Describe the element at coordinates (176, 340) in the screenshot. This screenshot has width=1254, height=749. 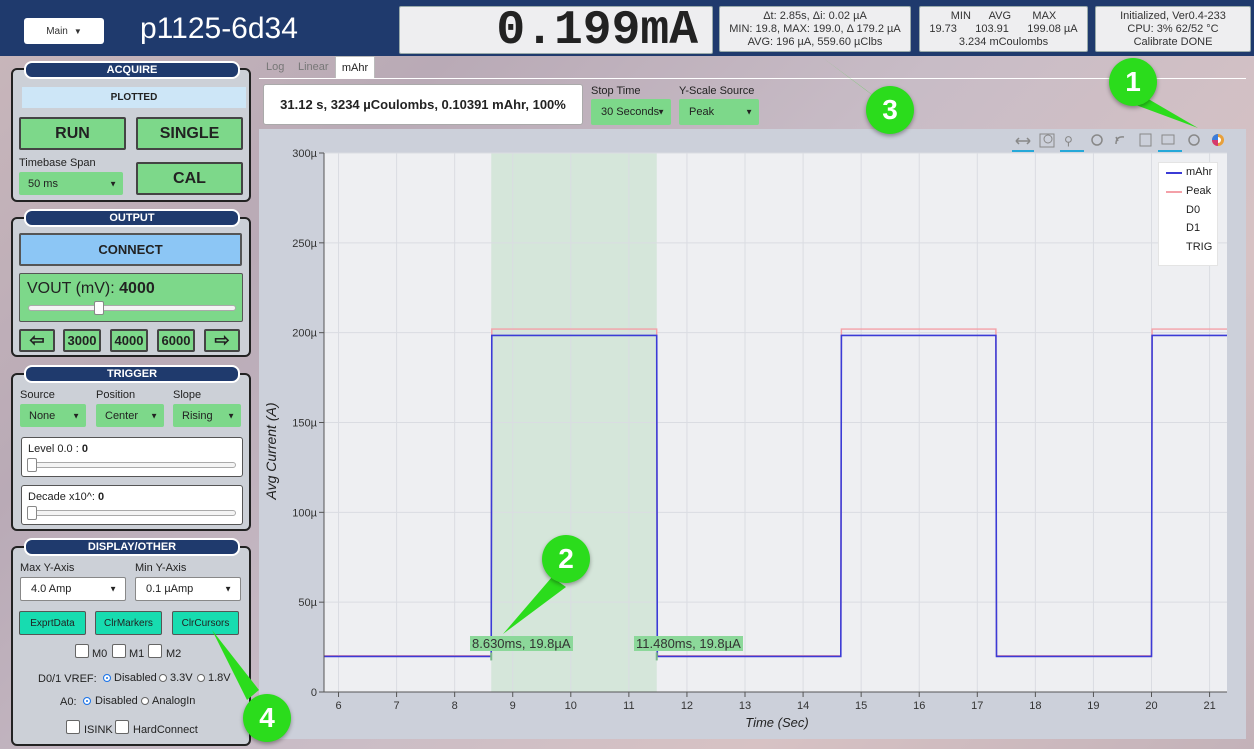
I see `preset-6000-button: 6000` at that location.